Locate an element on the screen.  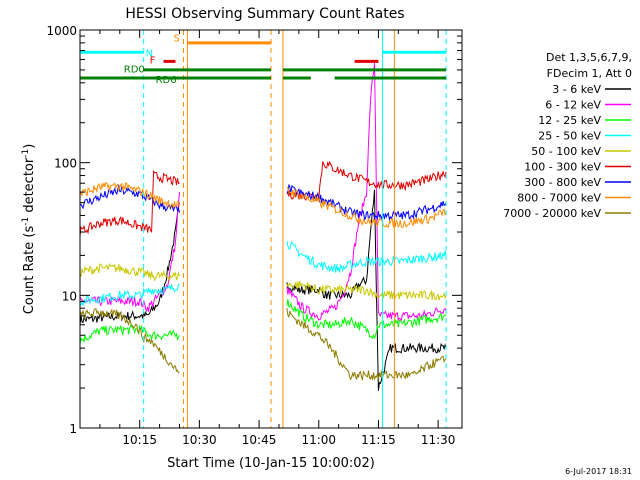
x-tick-label: 10:30 is located at coordinates (199, 440).